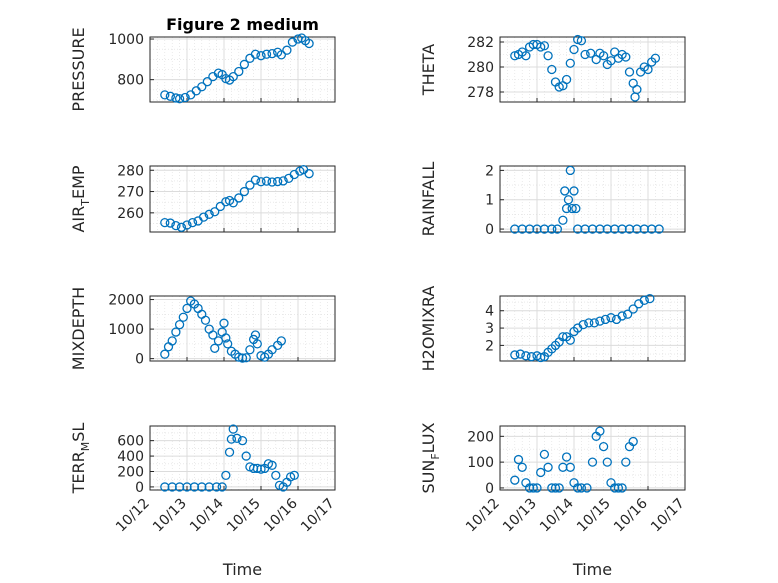 This screenshot has width=778, height=583. Describe the element at coordinates (480, 437) in the screenshot. I see `y-tick-label: 200` at that location.